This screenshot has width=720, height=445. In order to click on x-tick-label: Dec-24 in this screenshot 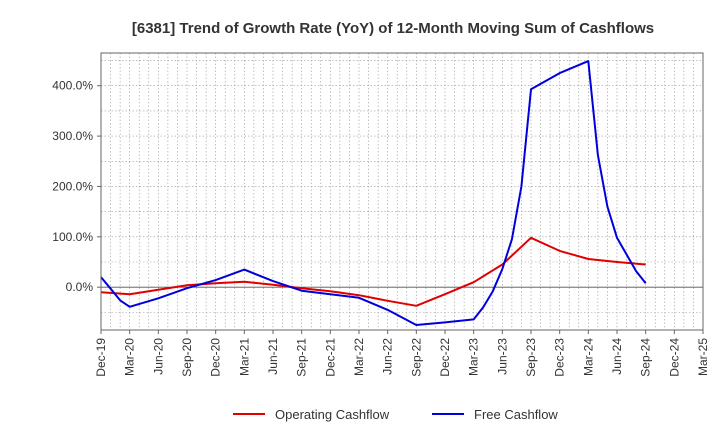, I will do `click(674, 357)`.